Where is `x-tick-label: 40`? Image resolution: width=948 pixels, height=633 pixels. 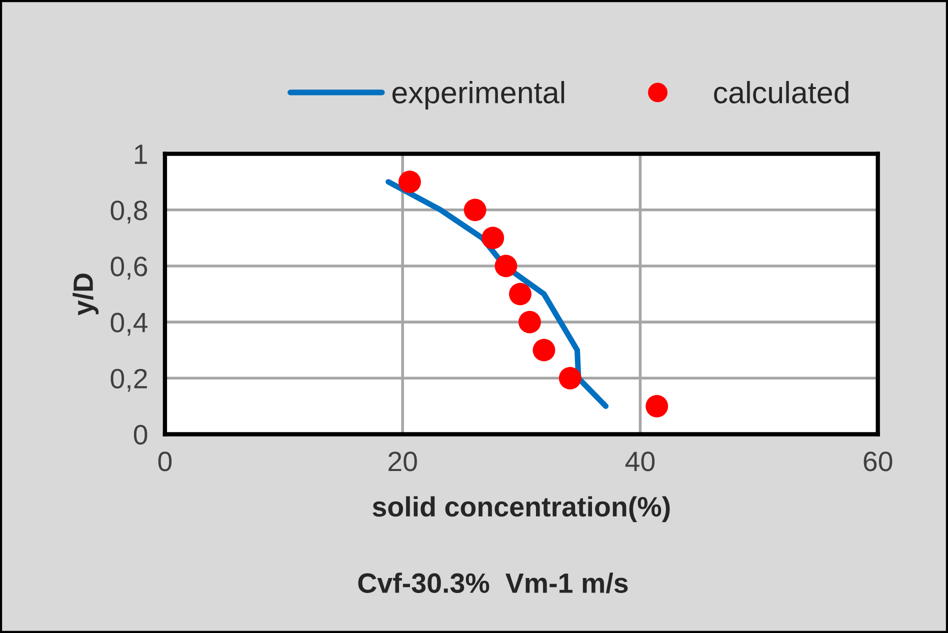 x-tick-label: 40 is located at coordinates (640, 462).